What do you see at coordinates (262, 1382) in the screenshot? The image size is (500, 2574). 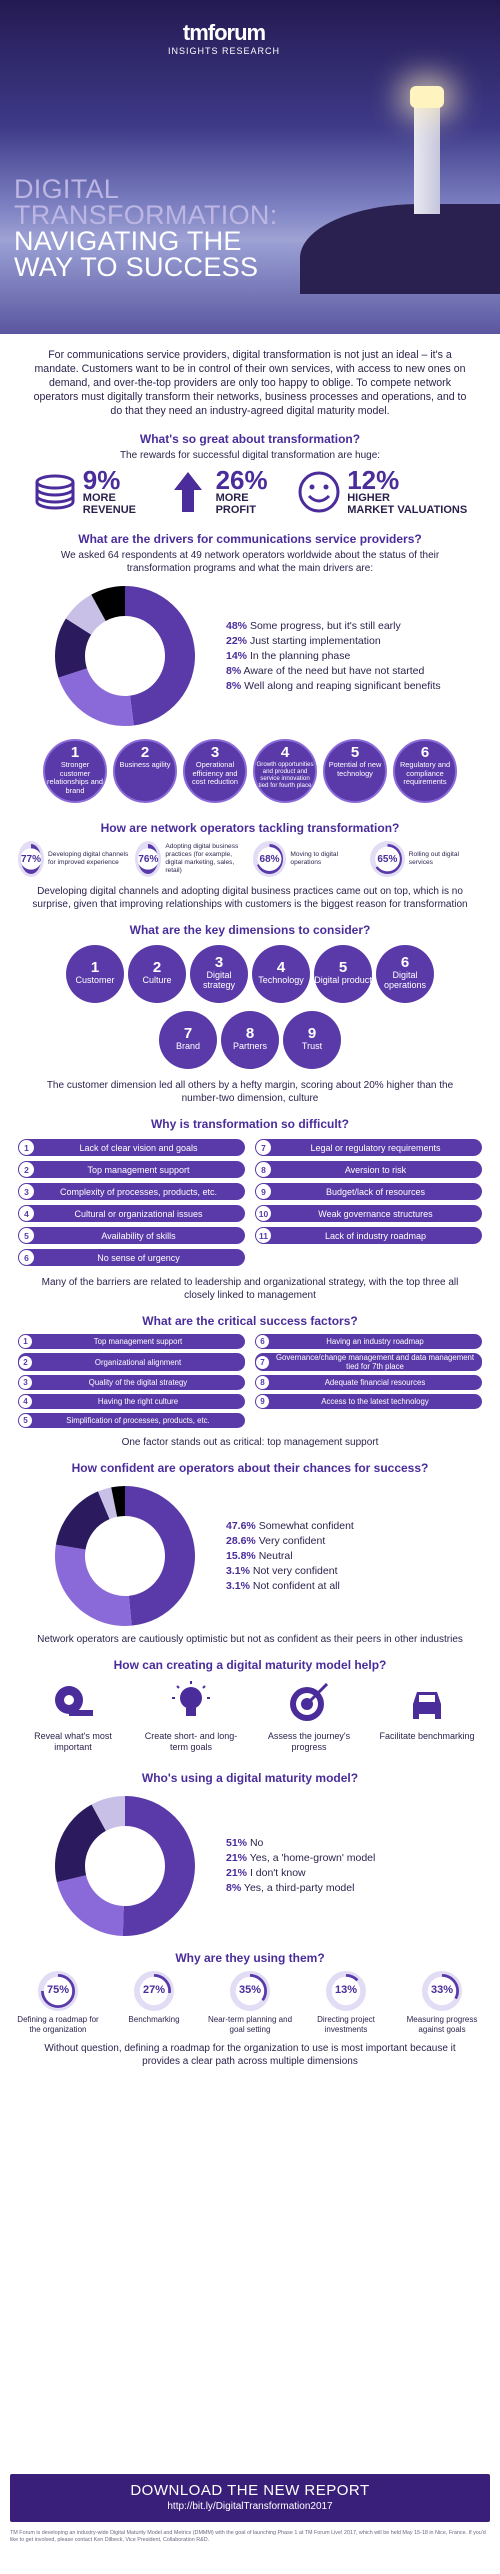 I see `factor-number: 8` at bounding box center [262, 1382].